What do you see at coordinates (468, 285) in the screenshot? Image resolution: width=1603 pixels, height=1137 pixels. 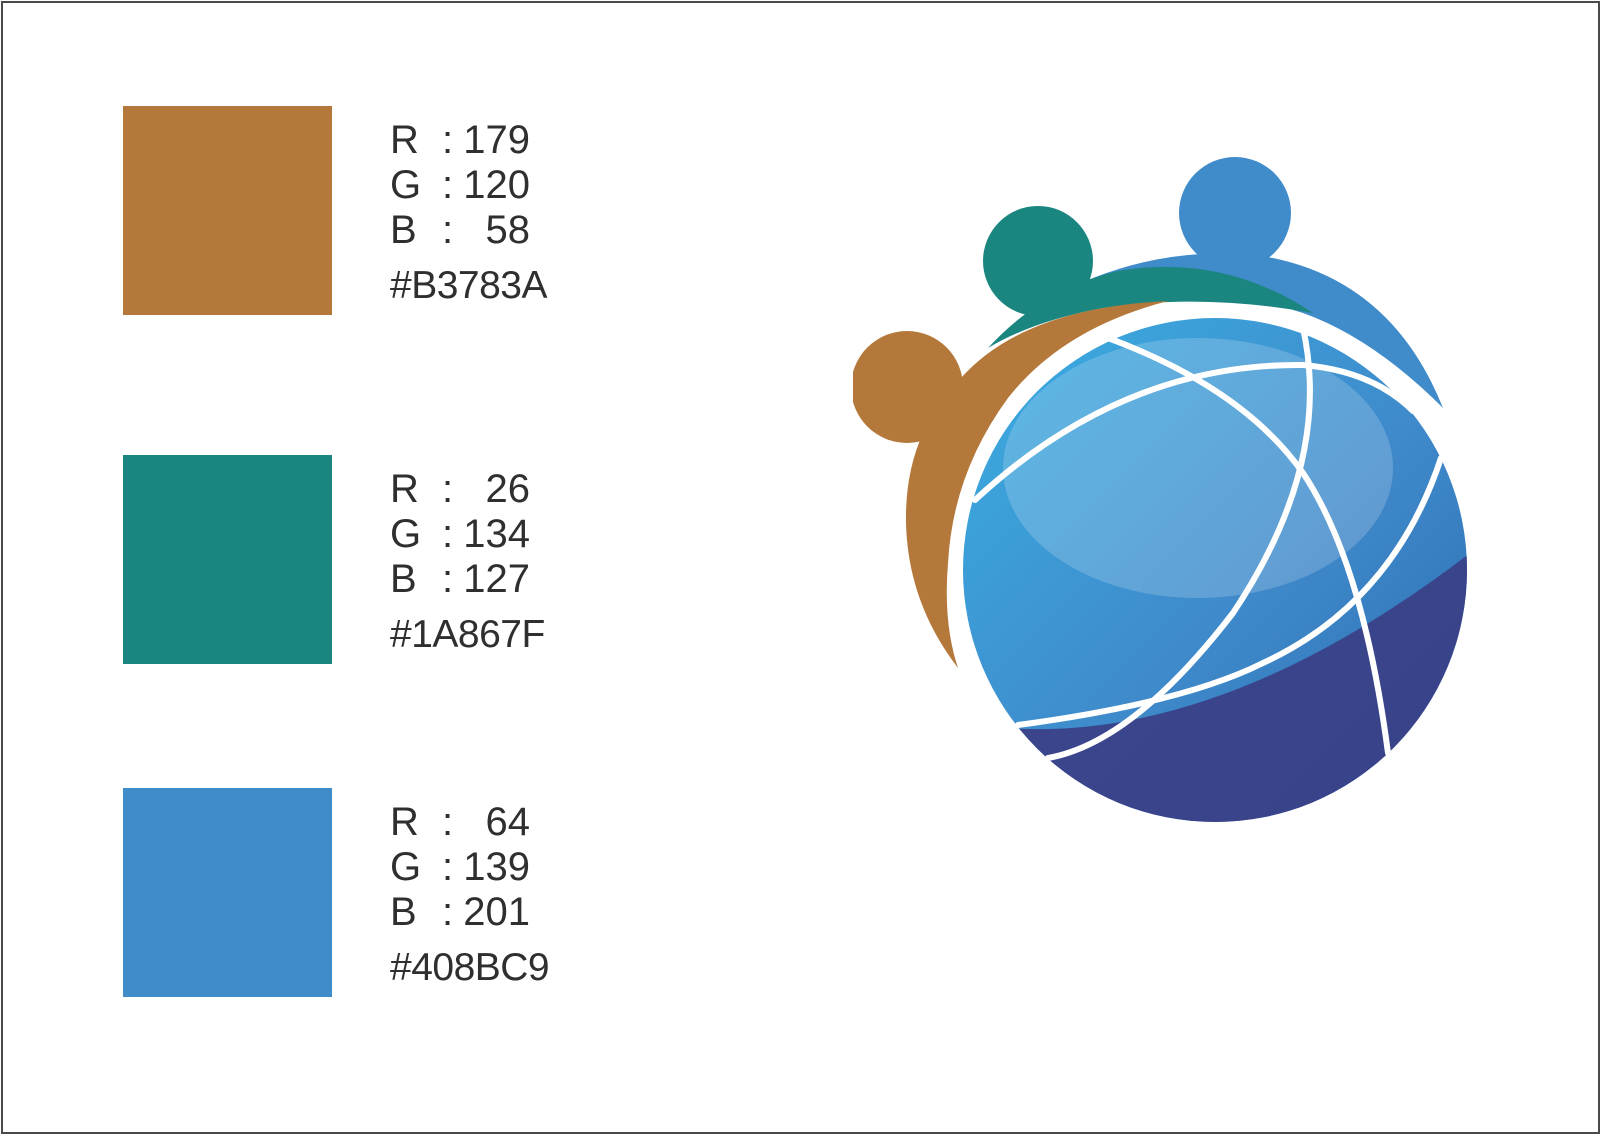 I see `hex-code: #B3783A` at bounding box center [468, 285].